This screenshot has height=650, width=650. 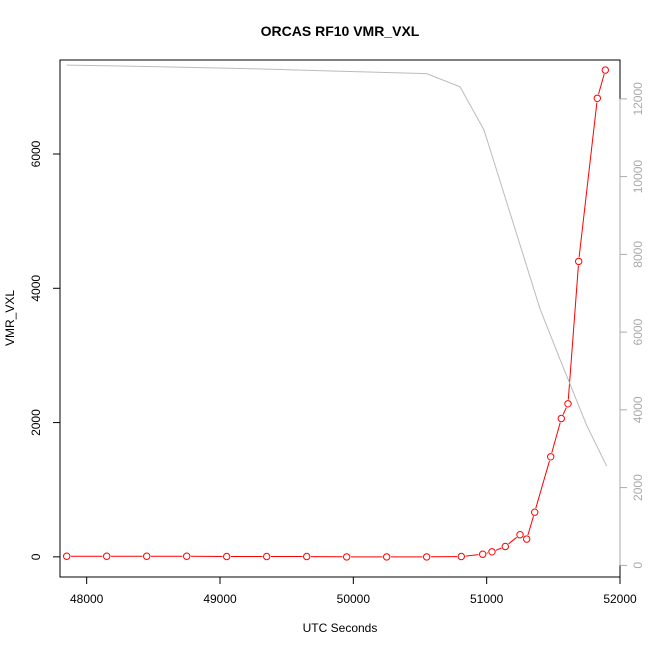 What do you see at coordinates (45, 350) in the screenshot?
I see `y-axis: 0 2000 4000 6000` at bounding box center [45, 350].